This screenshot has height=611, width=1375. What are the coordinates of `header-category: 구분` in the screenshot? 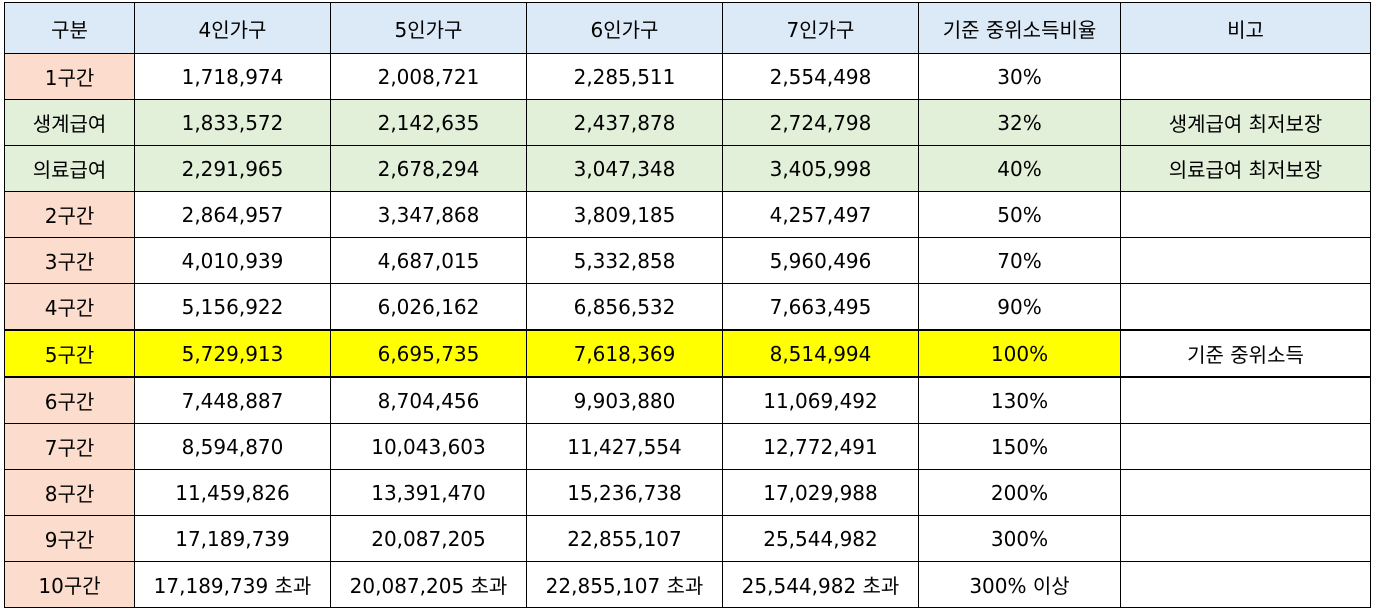 It's located at (69, 28).